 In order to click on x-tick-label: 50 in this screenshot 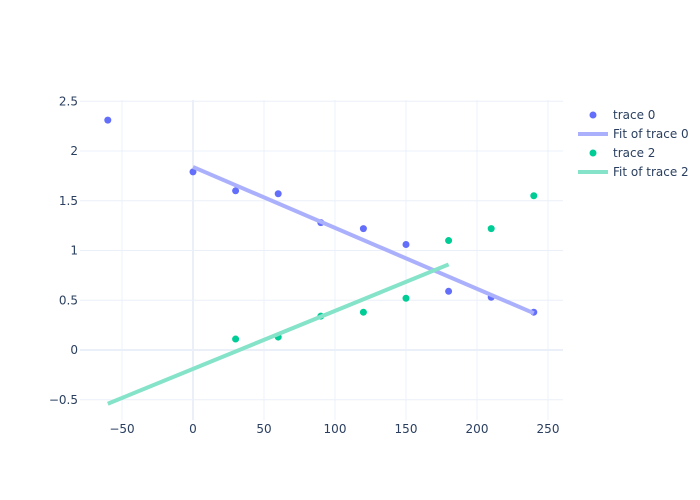, I will do `click(263, 429)`.